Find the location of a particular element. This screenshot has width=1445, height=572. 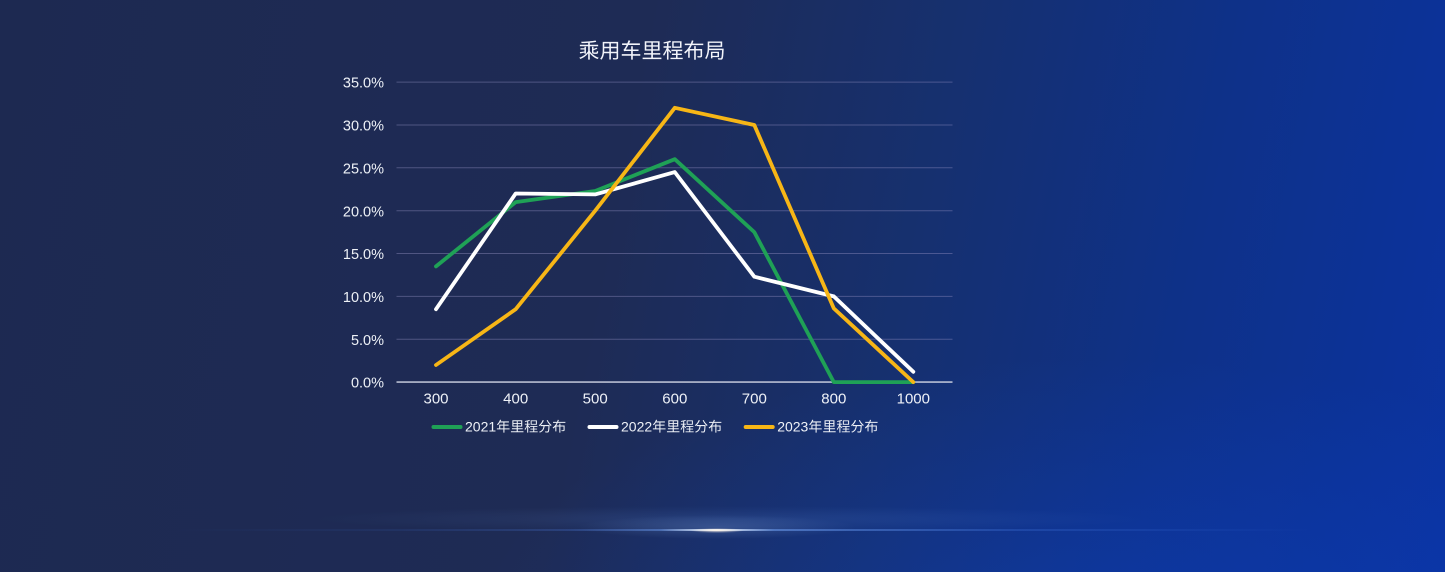

svg-text: 20.0% is located at coordinates (363, 212).